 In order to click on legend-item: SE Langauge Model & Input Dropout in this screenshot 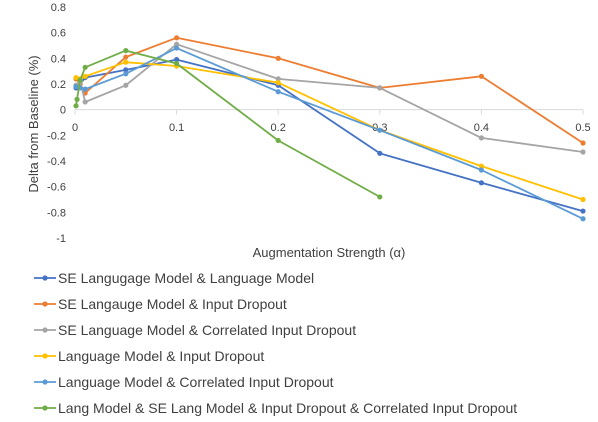, I will do `click(160, 304)`.